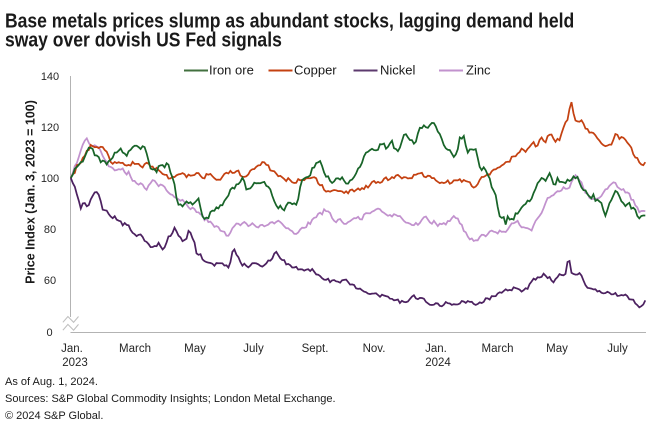 This screenshot has height=438, width=660. What do you see at coordinates (143, 39) in the screenshot?
I see `svg-text:sway over dovish US Fed signal: sway over dovish US Fed signals` at bounding box center [143, 39].